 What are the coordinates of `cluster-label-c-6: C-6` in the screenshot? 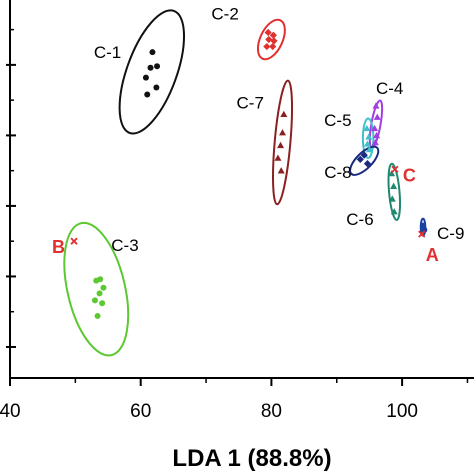 It's located at (359, 219).